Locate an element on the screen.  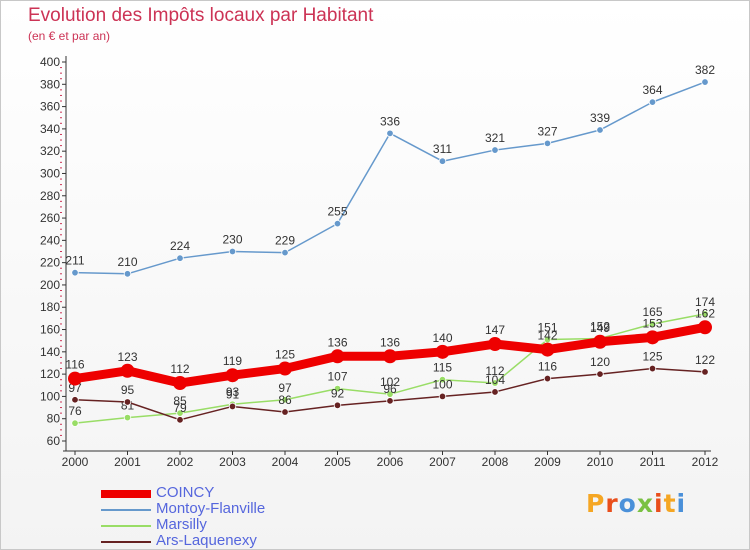
y-tick-label: 120 is located at coordinates (50, 374).